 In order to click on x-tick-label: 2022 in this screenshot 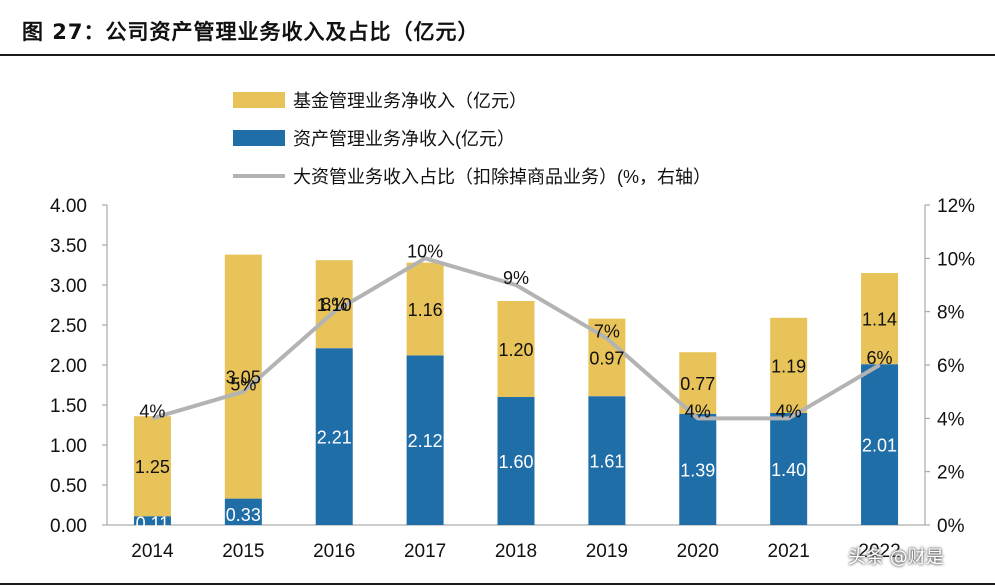, I will do `click(879, 551)`.